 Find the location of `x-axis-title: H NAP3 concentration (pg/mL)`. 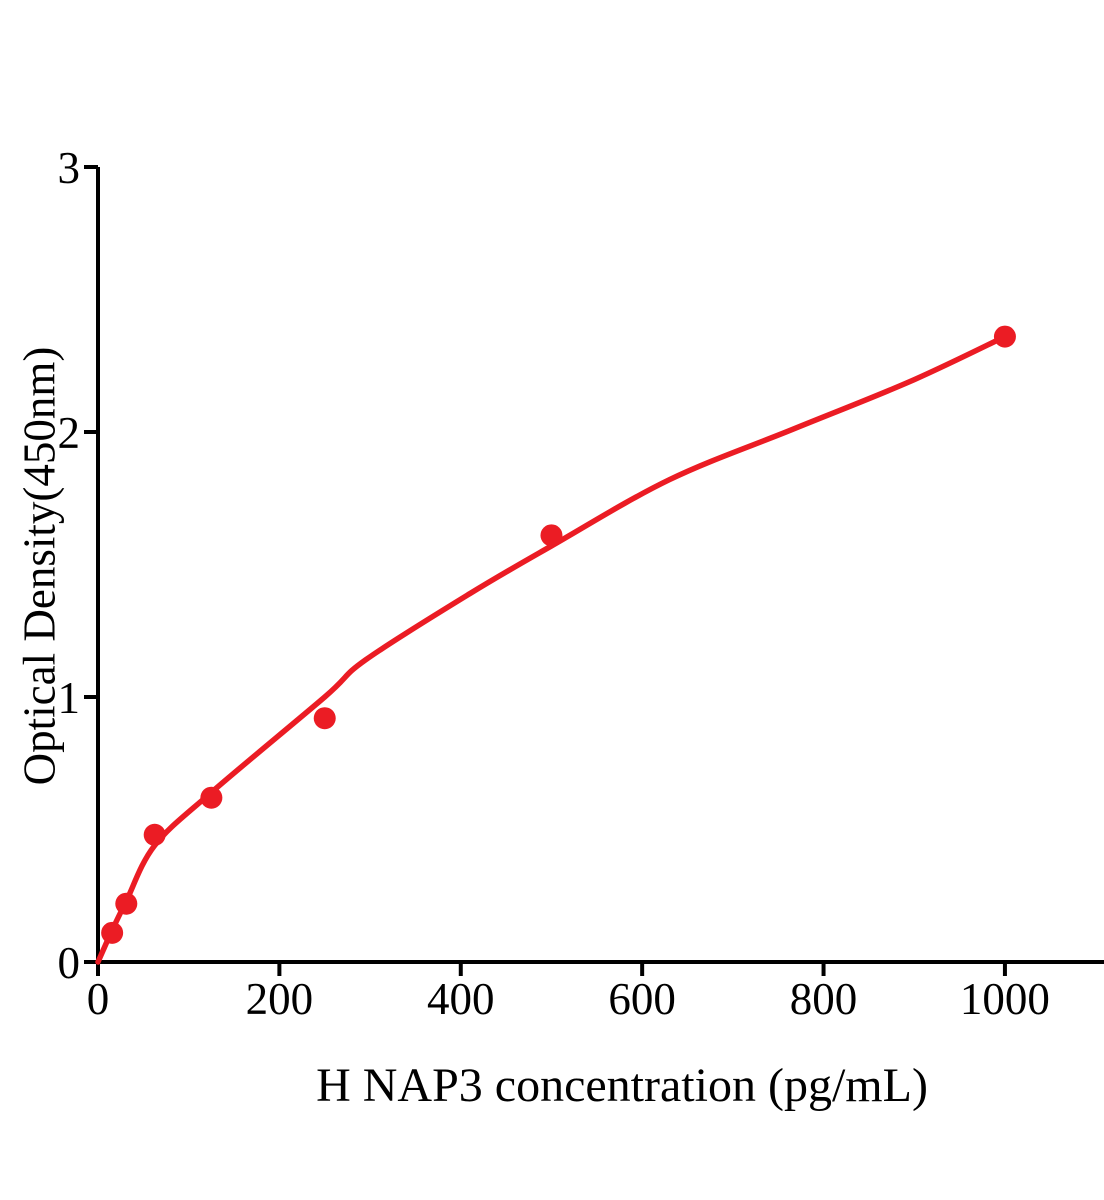

x-axis-title: H NAP3 concentration (pg/mL) is located at coordinates (622, 1085).